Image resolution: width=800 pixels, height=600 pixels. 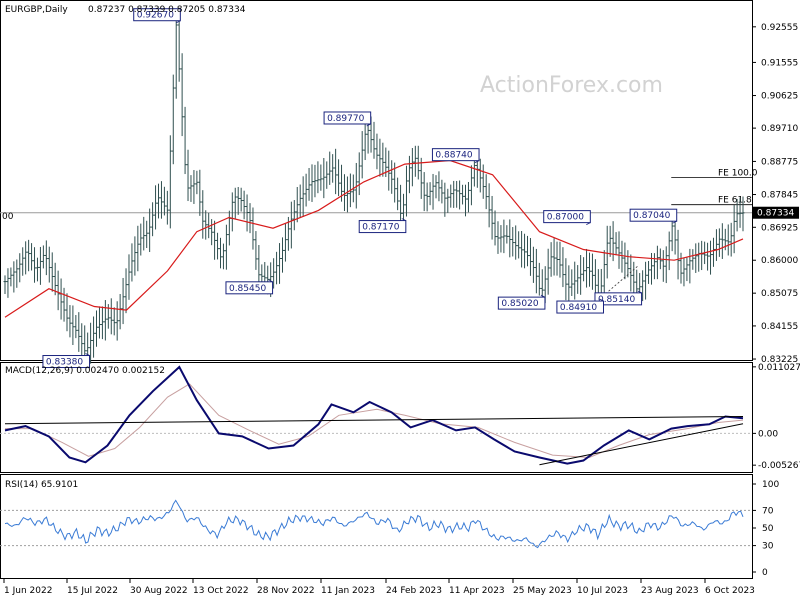 I want to click on date-axis-label: 11 Apr 2023, so click(x=477, y=591).